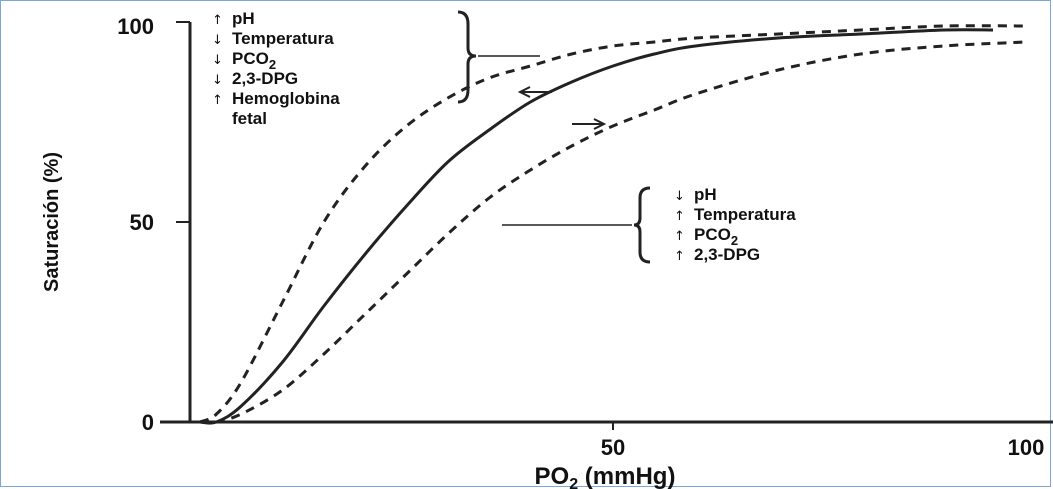 This screenshot has height=489, width=1053. What do you see at coordinates (249, 118) in the screenshot?
I see `left-item-5: fetal` at bounding box center [249, 118].